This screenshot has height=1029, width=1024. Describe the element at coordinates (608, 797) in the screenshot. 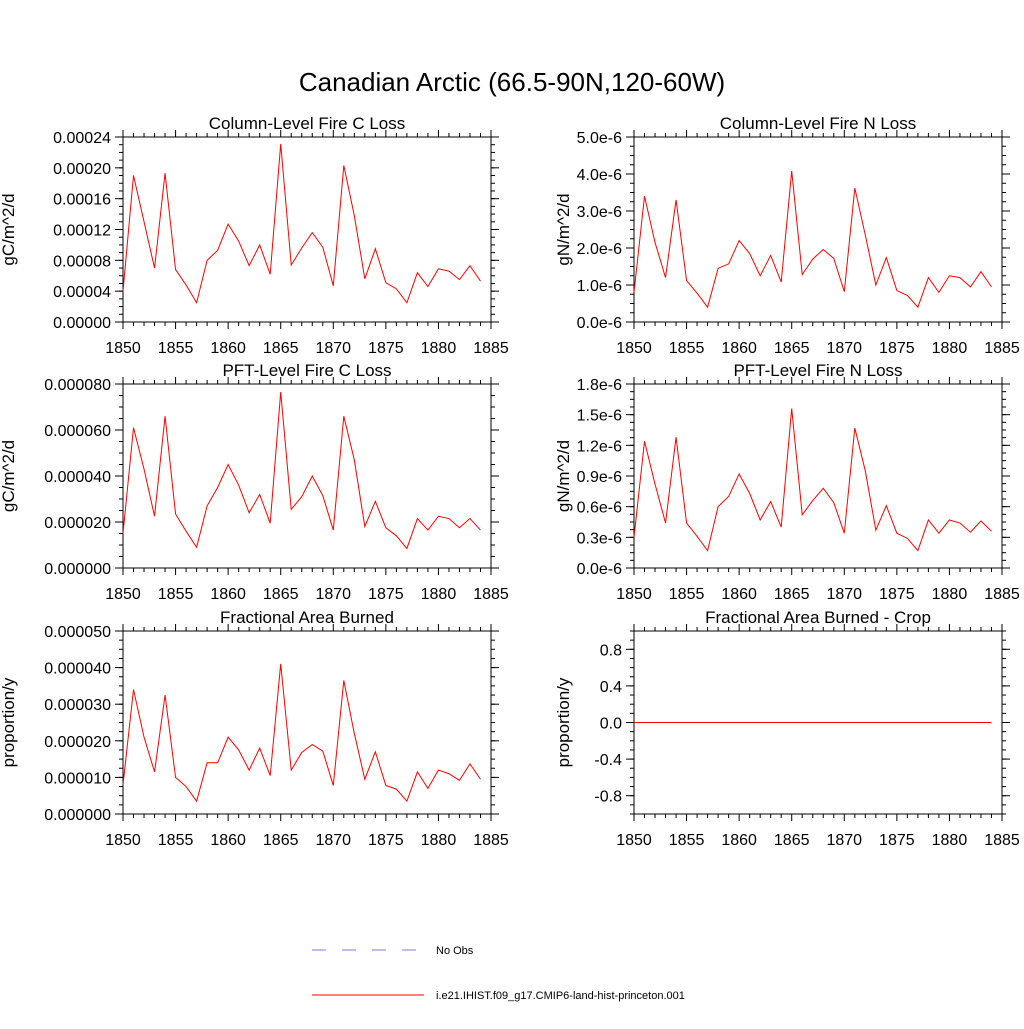

I see `y-tick-label: -0.8` at that location.